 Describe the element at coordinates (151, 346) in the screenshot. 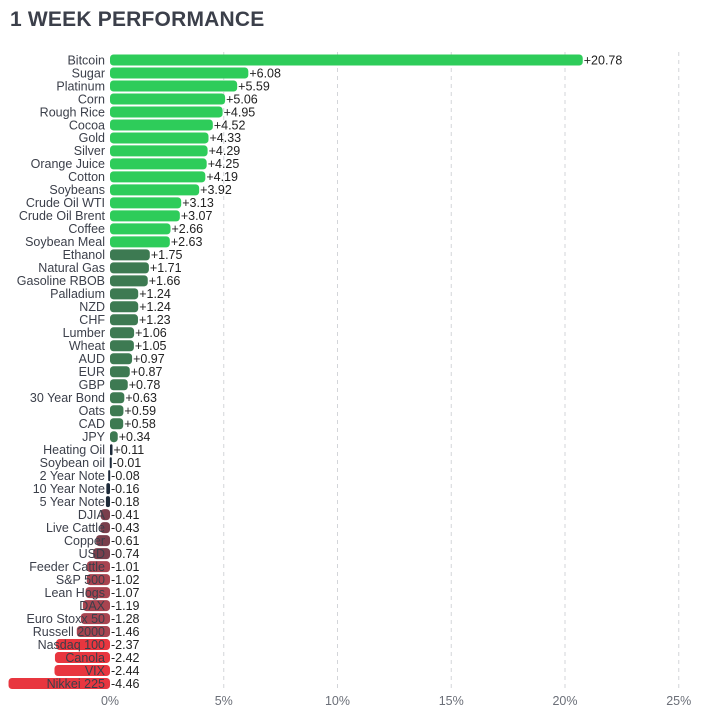

I see `value-label: +1.05` at that location.